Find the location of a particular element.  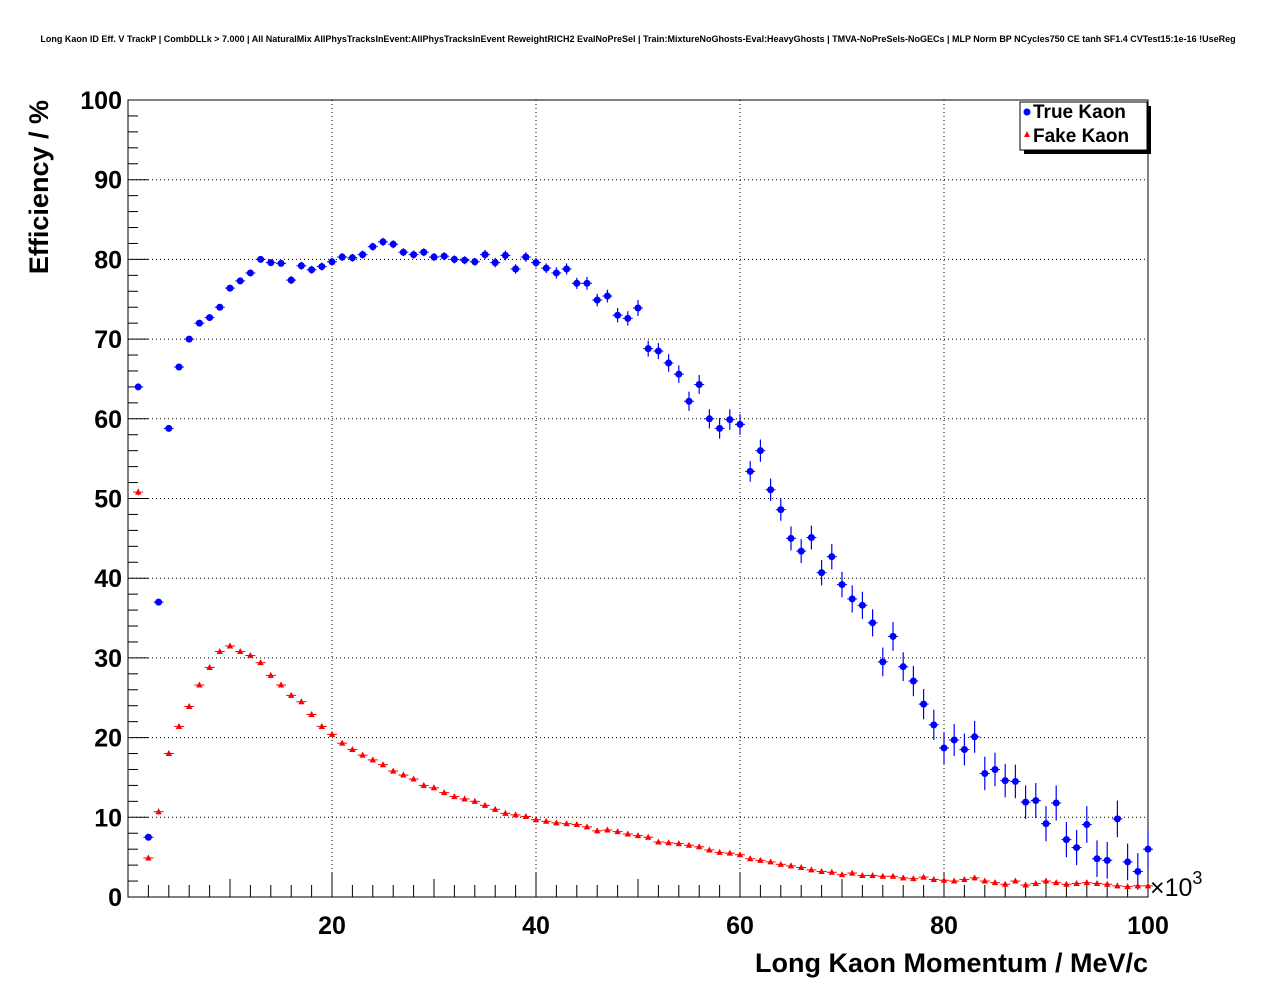

legend-marker-fake-kaon is located at coordinates (1027, 134).